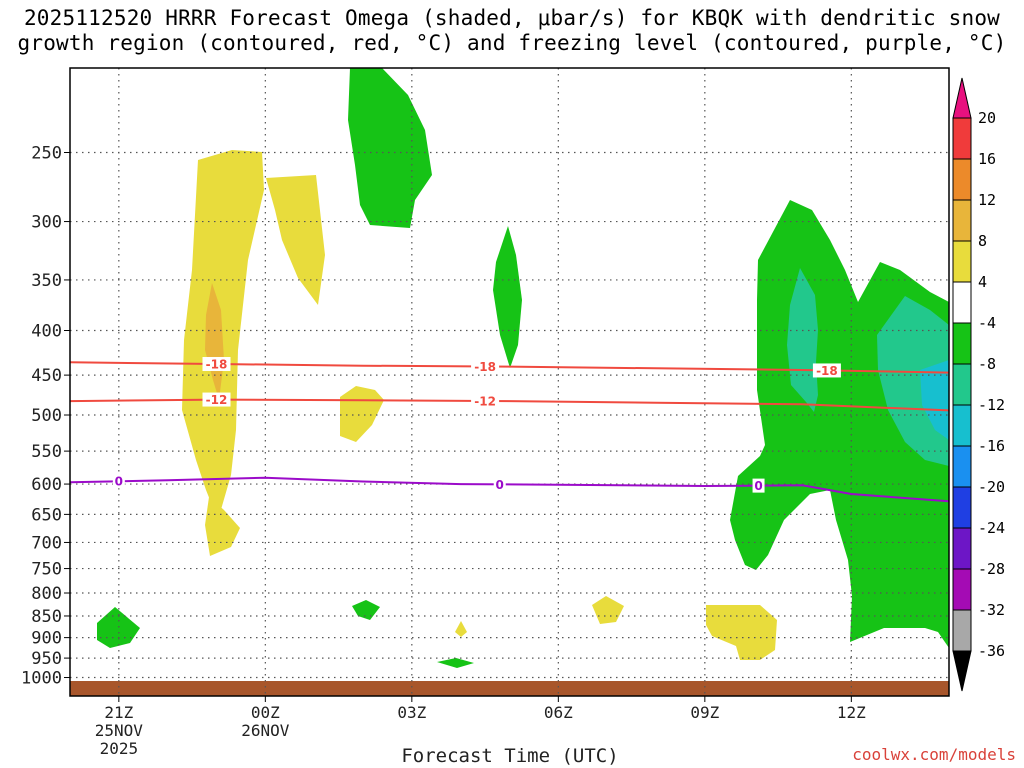 The height and width of the screenshot is (768, 1024). I want to click on y-tick-label: 350, so click(46, 281).